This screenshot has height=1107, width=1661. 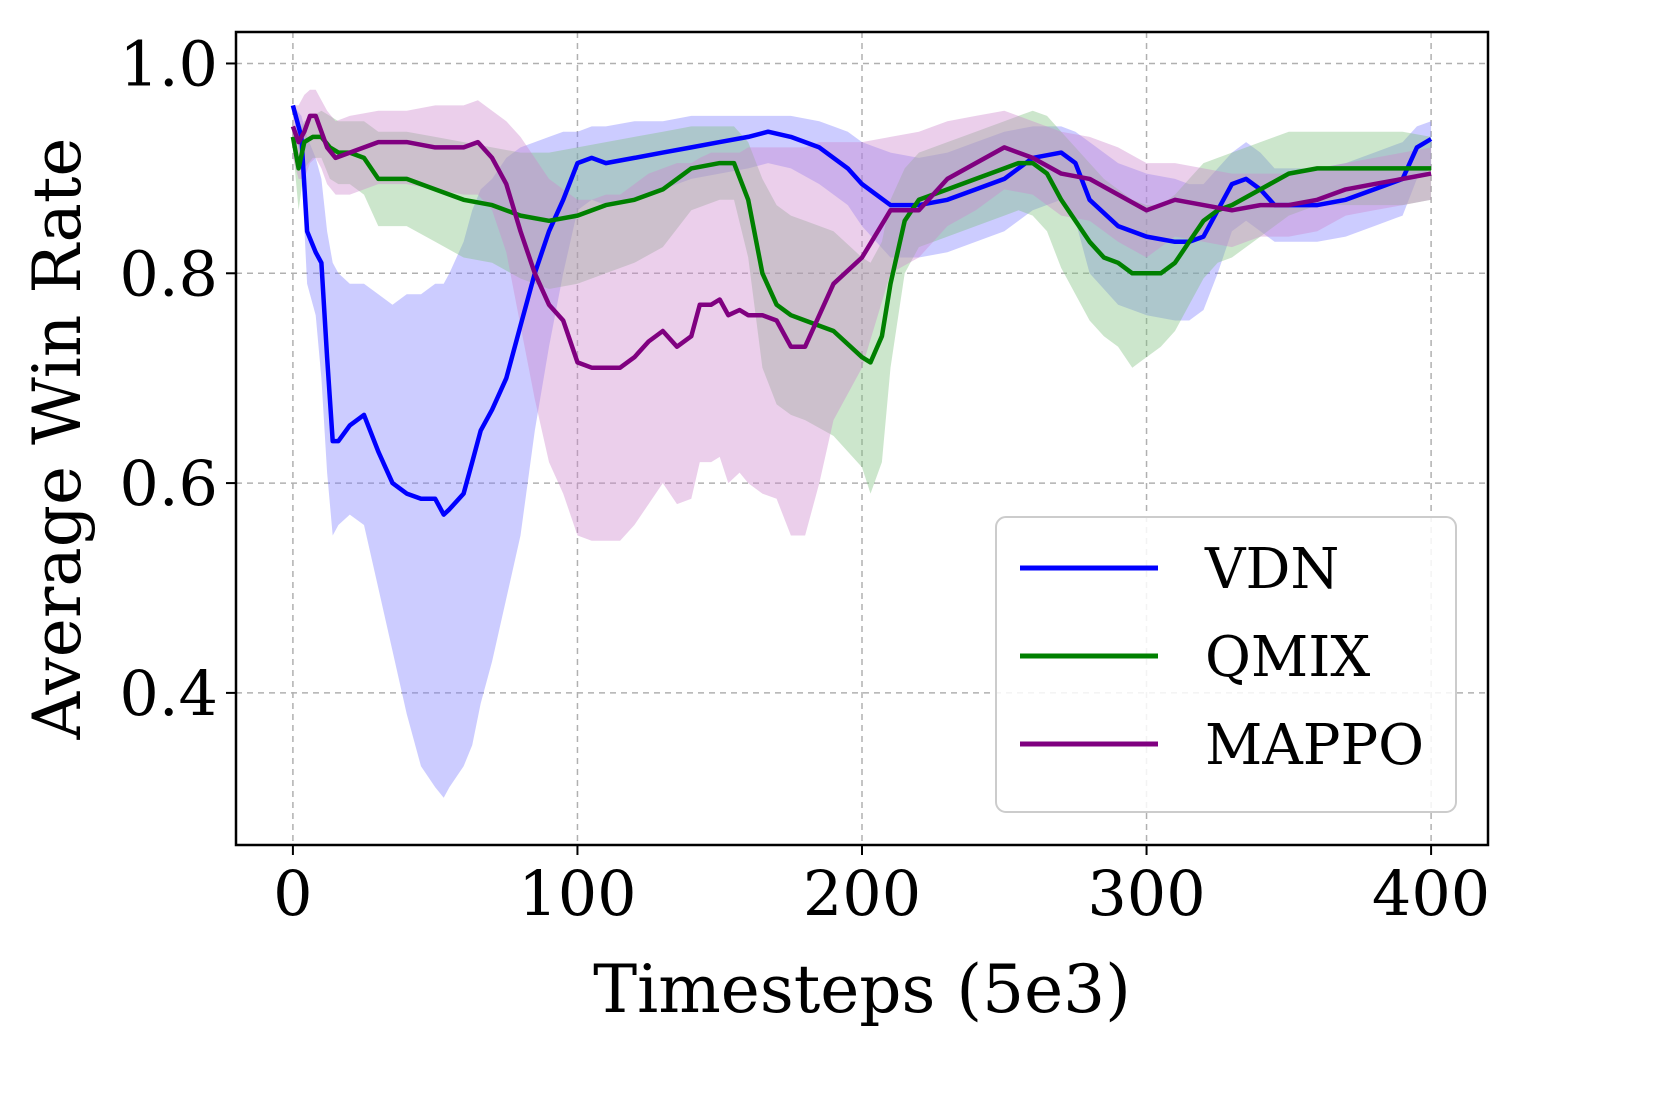 I want to click on line-qmix, so click(x=861, y=249).